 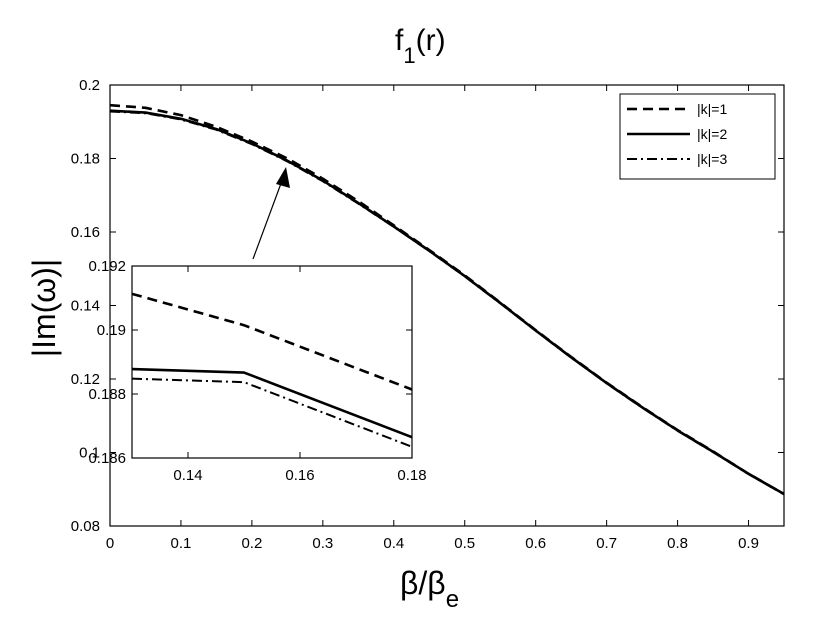 What do you see at coordinates (677, 134) in the screenshot?
I see `legend-entry-k2: |k|=2` at bounding box center [677, 134].